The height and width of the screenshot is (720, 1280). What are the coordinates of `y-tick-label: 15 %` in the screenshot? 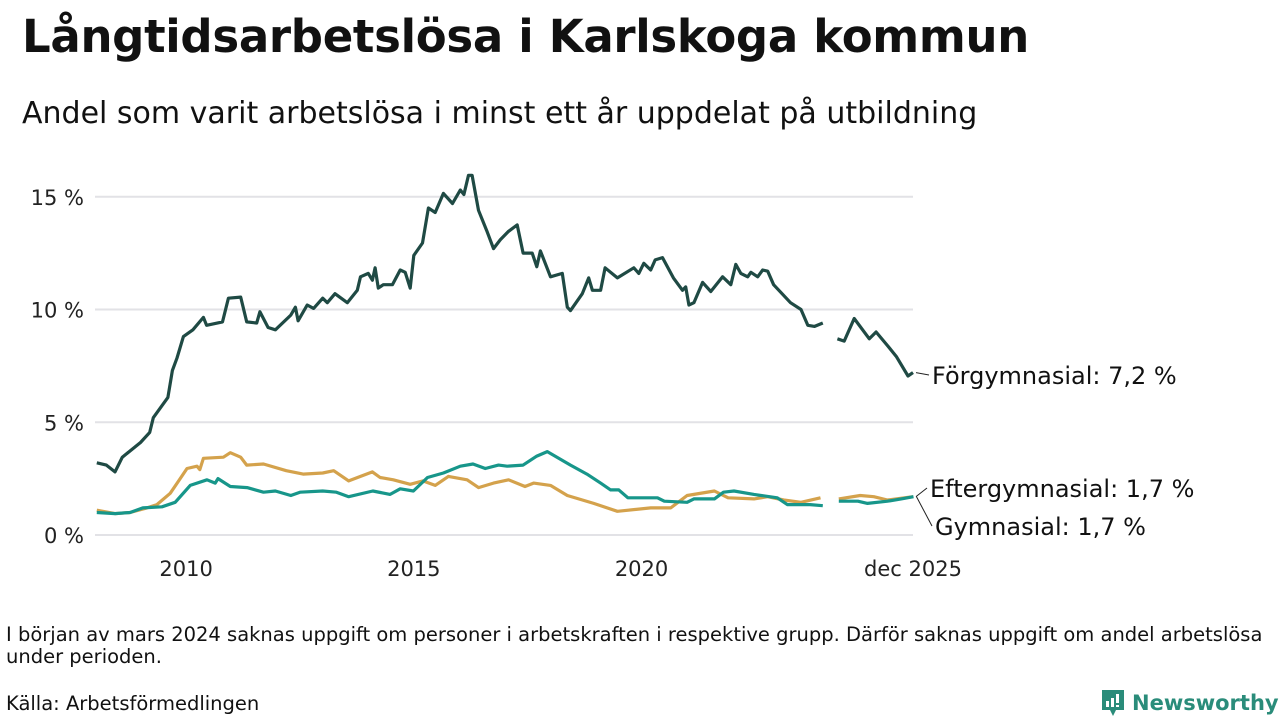 It's located at (57, 198).